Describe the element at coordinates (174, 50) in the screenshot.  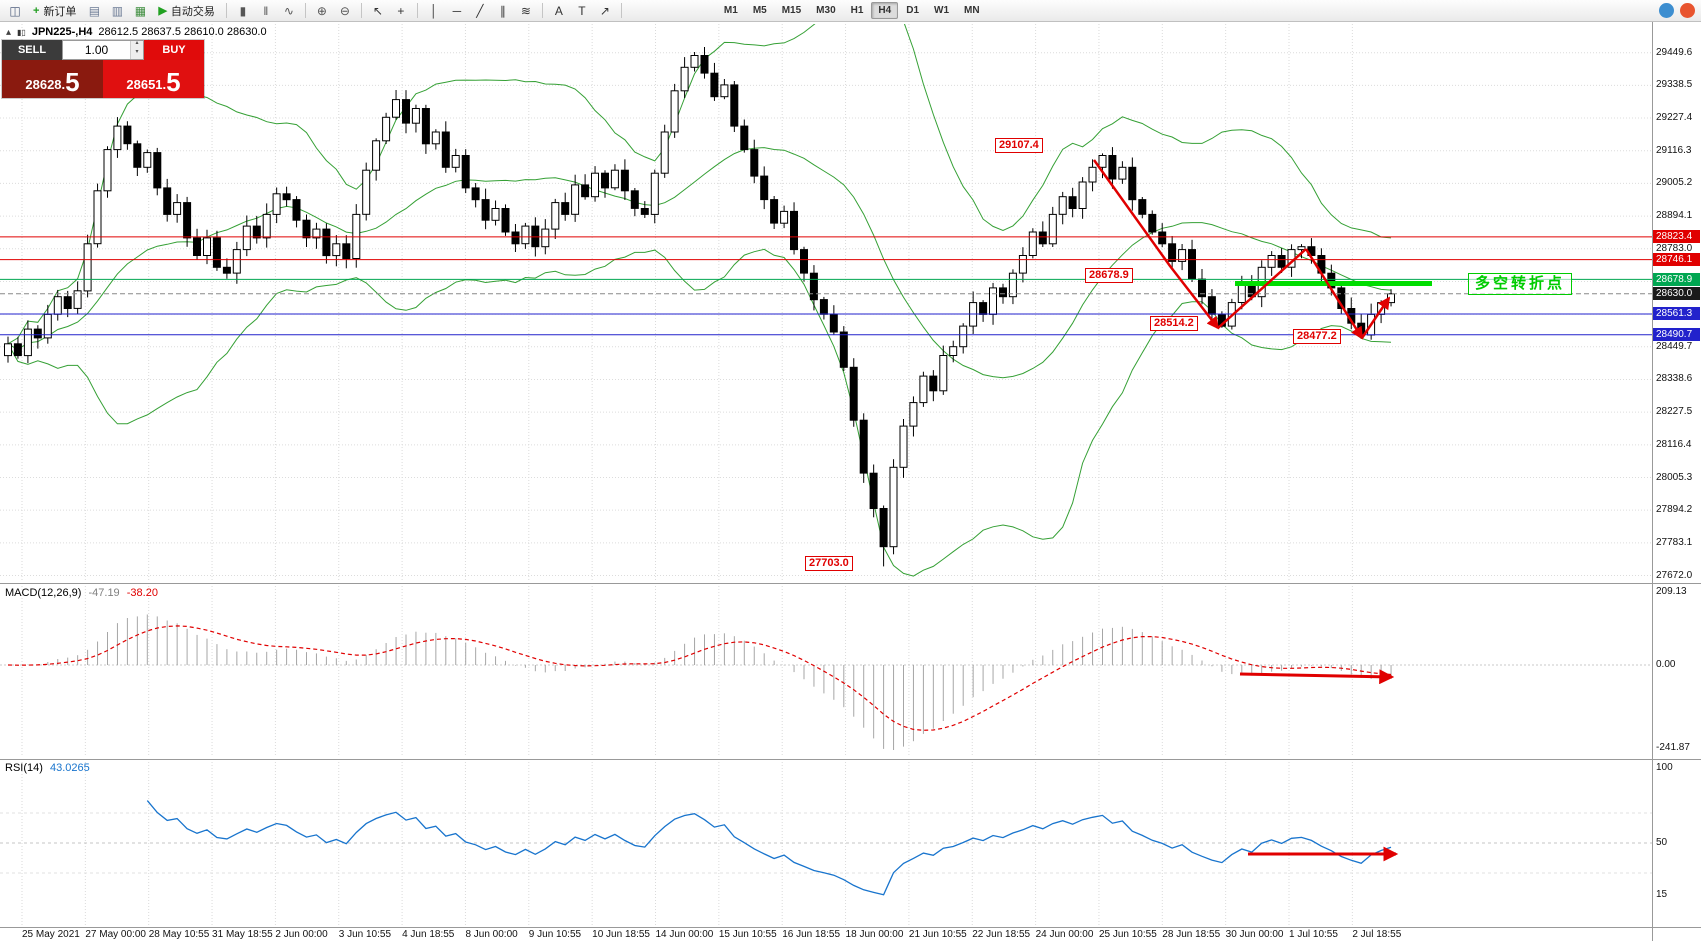
I see `buy-button: BUY` at that location.